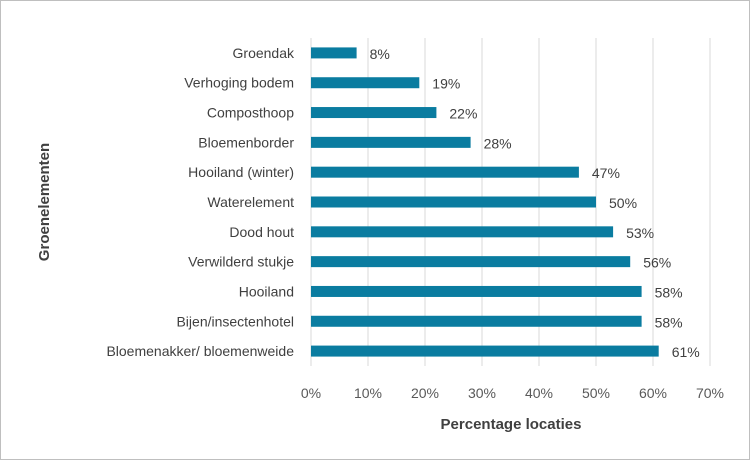 The width and height of the screenshot is (750, 460). I want to click on x-tick-label: 30%, so click(482, 393).